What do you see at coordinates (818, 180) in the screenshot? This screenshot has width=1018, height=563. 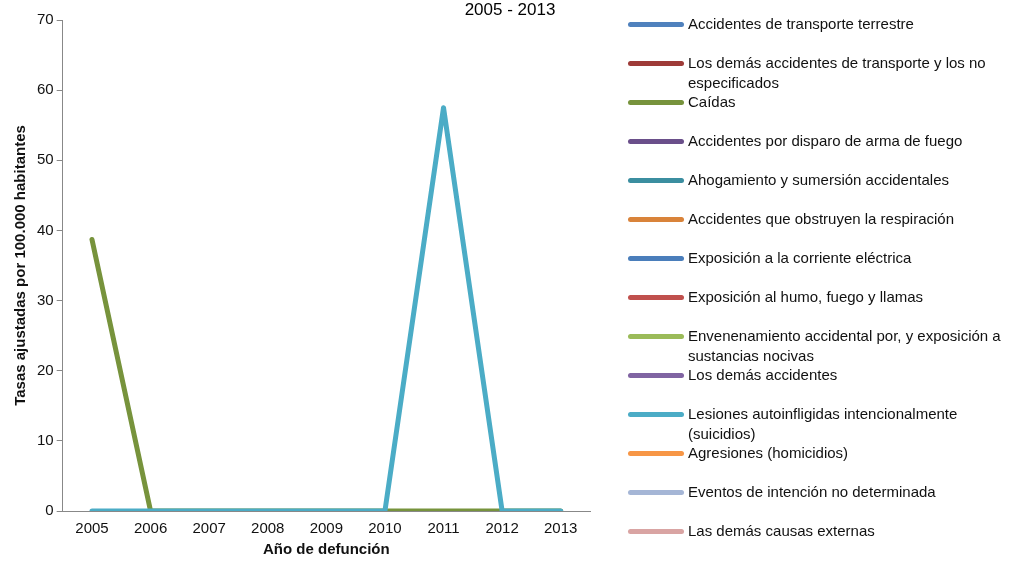 I see `legend-label: Ahogamiento y sumersión accidentales` at bounding box center [818, 180].